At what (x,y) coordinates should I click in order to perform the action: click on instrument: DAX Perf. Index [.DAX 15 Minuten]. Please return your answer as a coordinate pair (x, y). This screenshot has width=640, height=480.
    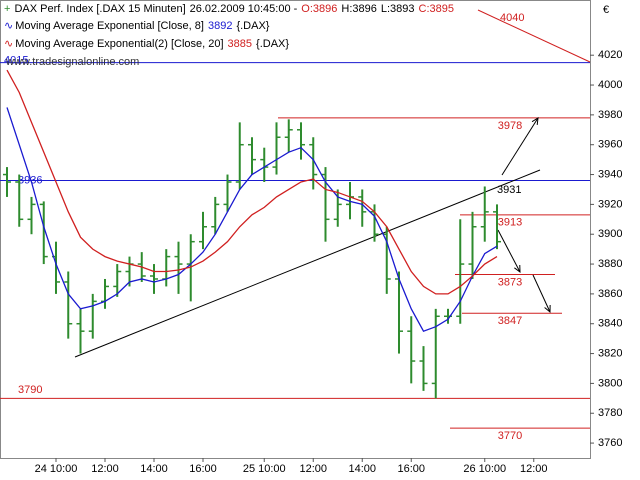
    Looking at the image, I should click on (99, 9).